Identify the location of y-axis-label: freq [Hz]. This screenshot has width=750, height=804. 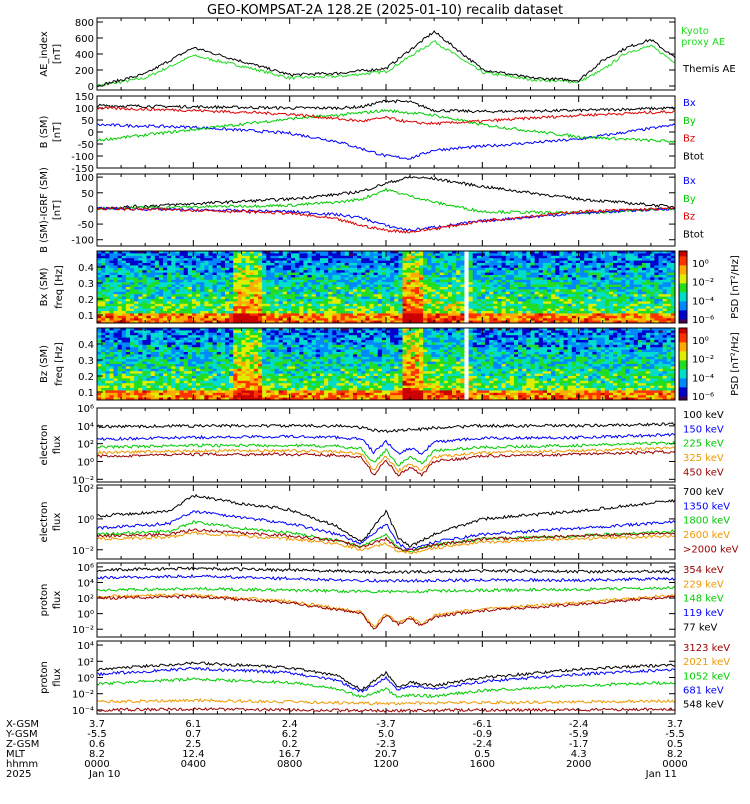
(59, 287).